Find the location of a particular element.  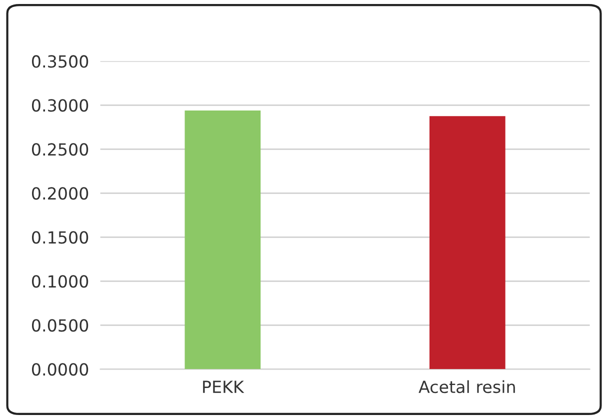

y-tick-label: 0.3000 is located at coordinates (60, 105).